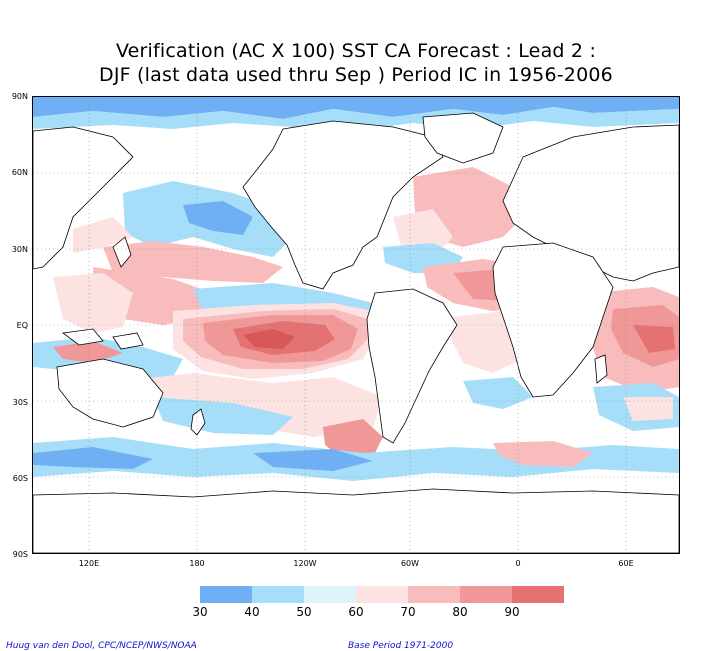 The image size is (712, 651). I want to click on lat-label-30n: 30N, so click(19, 249).